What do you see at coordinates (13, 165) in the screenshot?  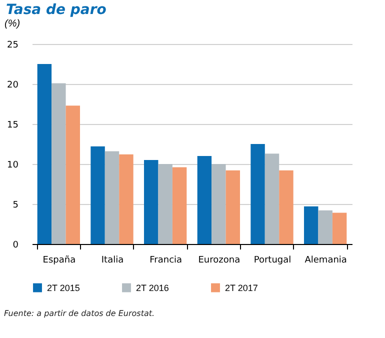 I see `y-tick-label: 10` at bounding box center [13, 165].